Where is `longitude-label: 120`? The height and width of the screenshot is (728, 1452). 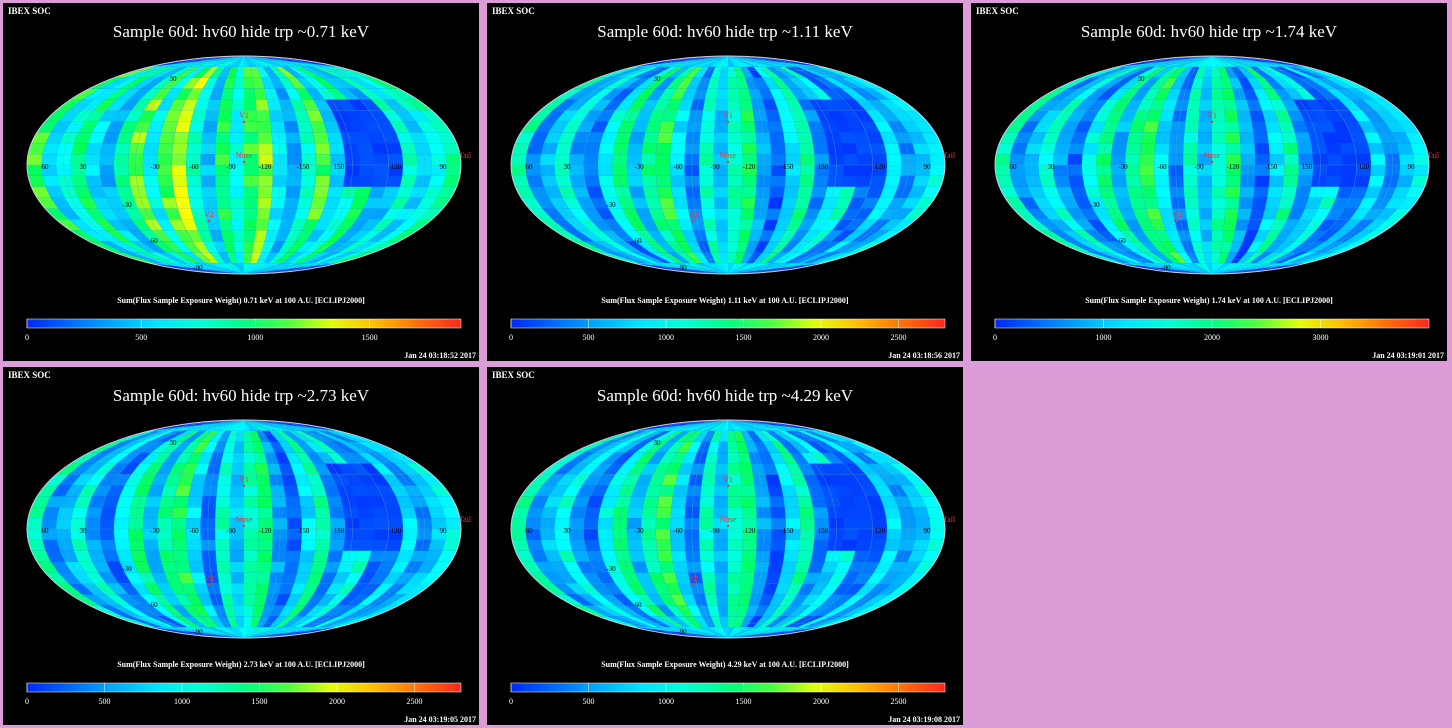 longitude-label: 120 is located at coordinates (880, 531).